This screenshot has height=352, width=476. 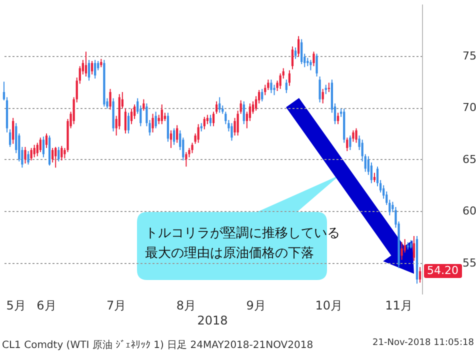 I want to click on annotation: トルコリラが堅調に推移している, so click(x=242, y=234).